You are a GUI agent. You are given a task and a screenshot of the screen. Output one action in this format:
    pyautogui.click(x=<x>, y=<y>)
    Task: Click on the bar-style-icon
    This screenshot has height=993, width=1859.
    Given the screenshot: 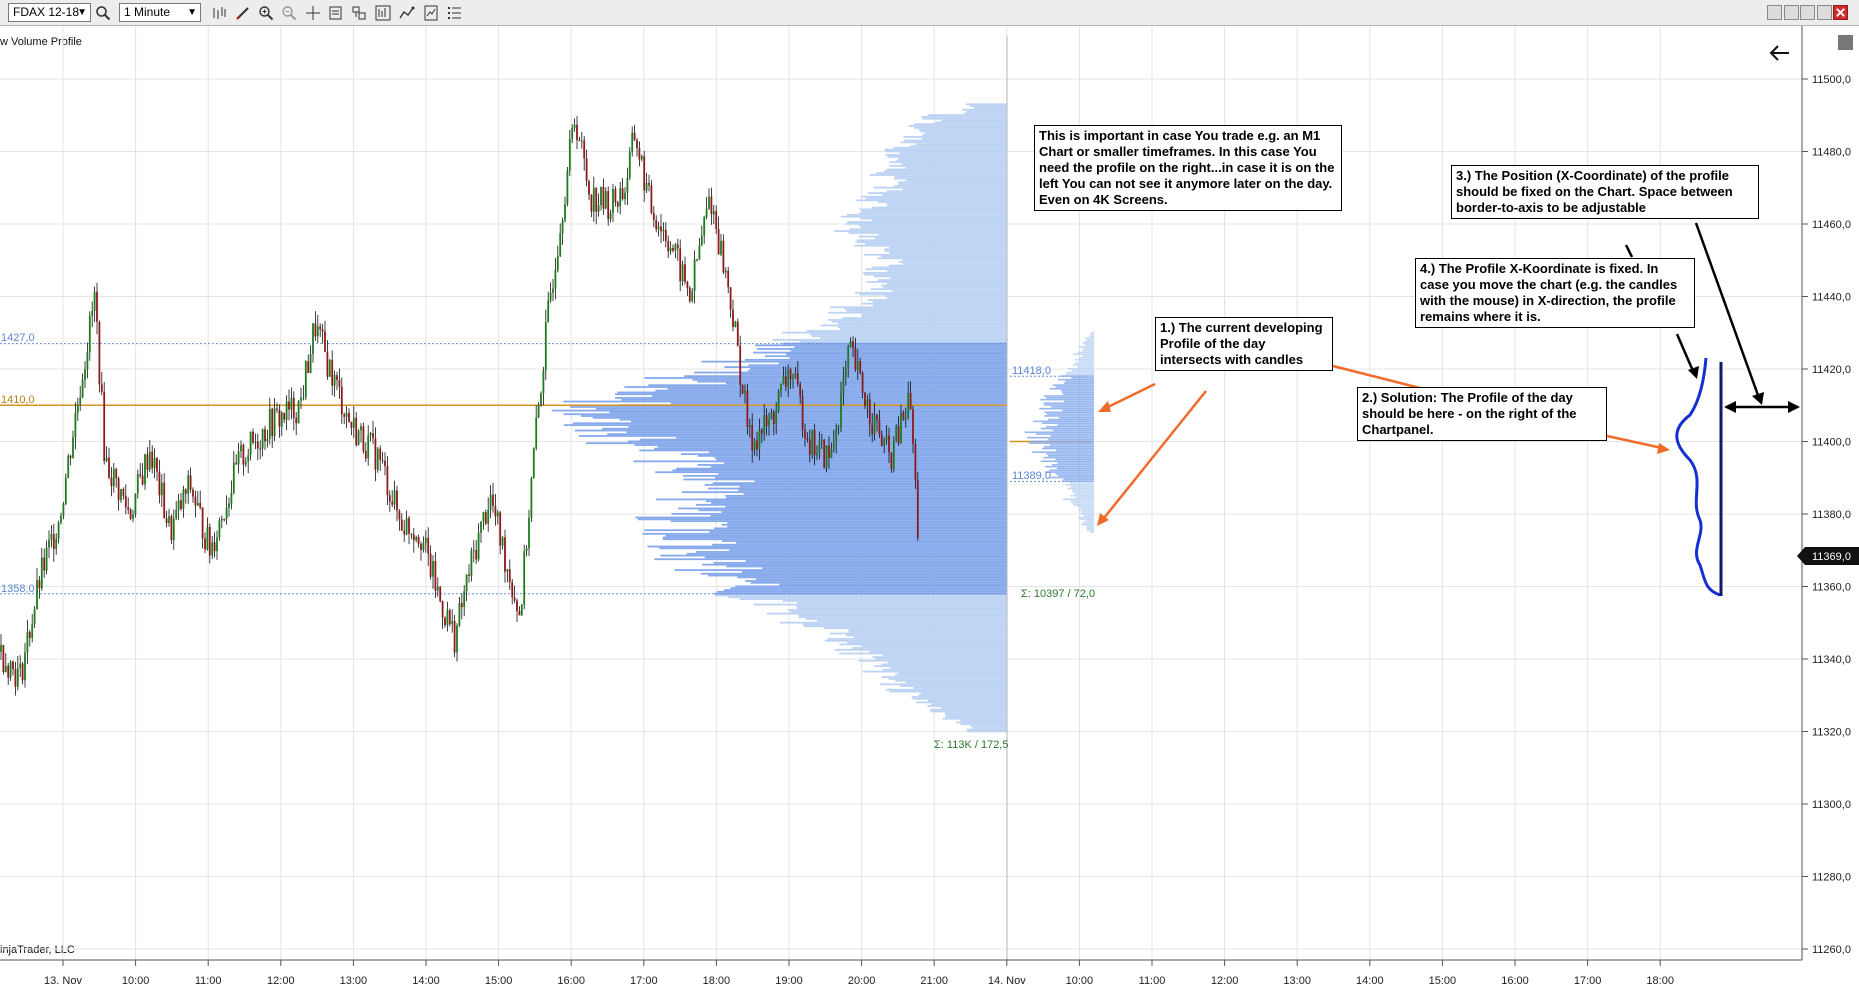 What is the action you would take?
    pyautogui.click(x=219, y=13)
    